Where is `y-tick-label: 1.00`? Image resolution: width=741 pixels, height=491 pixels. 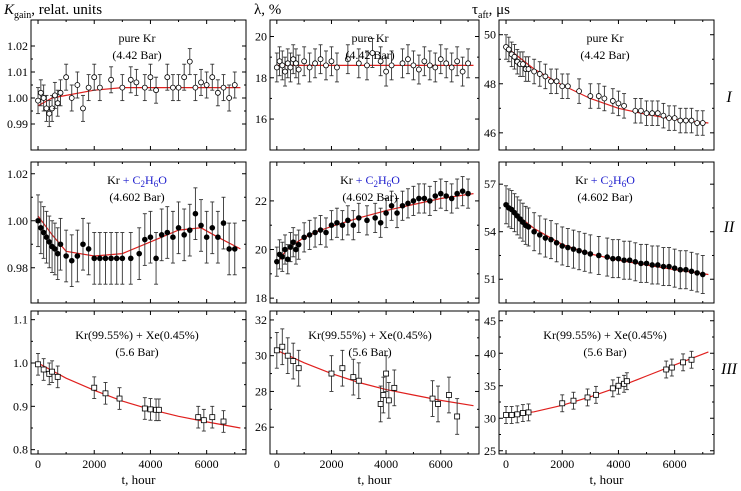 y-tick-label: 1.00 is located at coordinates (17, 221).